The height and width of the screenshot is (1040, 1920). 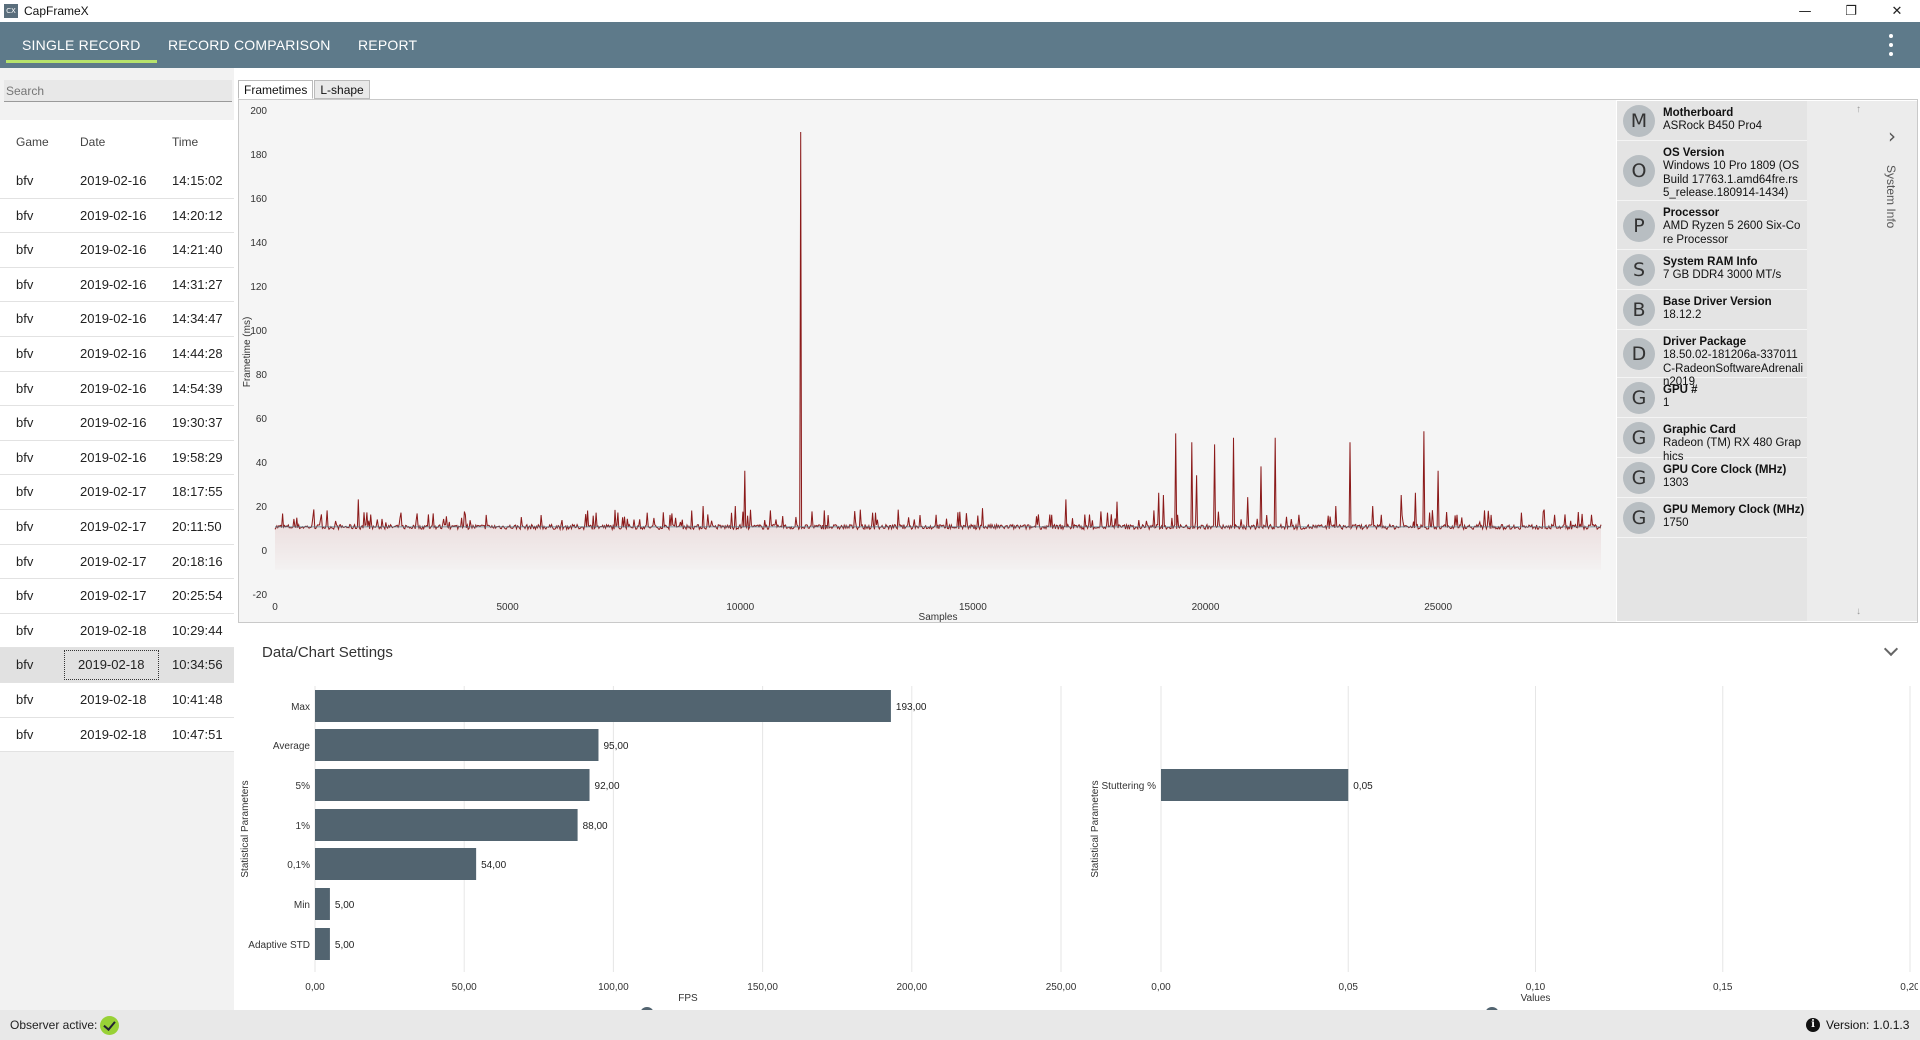 What do you see at coordinates (247, 352) in the screenshot?
I see `y-axis-label: Frametime (ms)` at bounding box center [247, 352].